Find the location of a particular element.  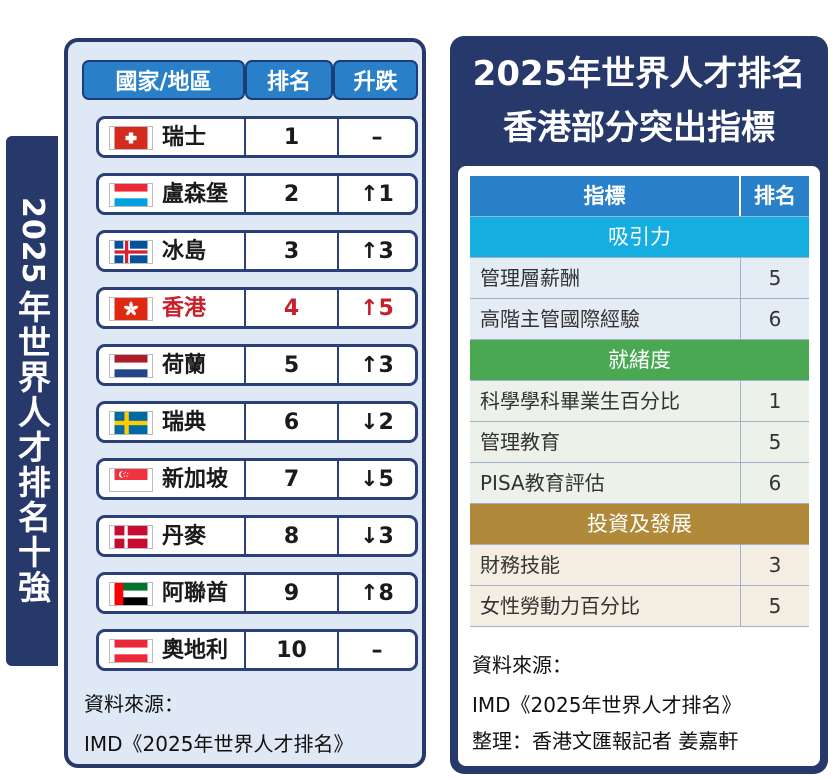

rank-value: 9 is located at coordinates (291, 593).